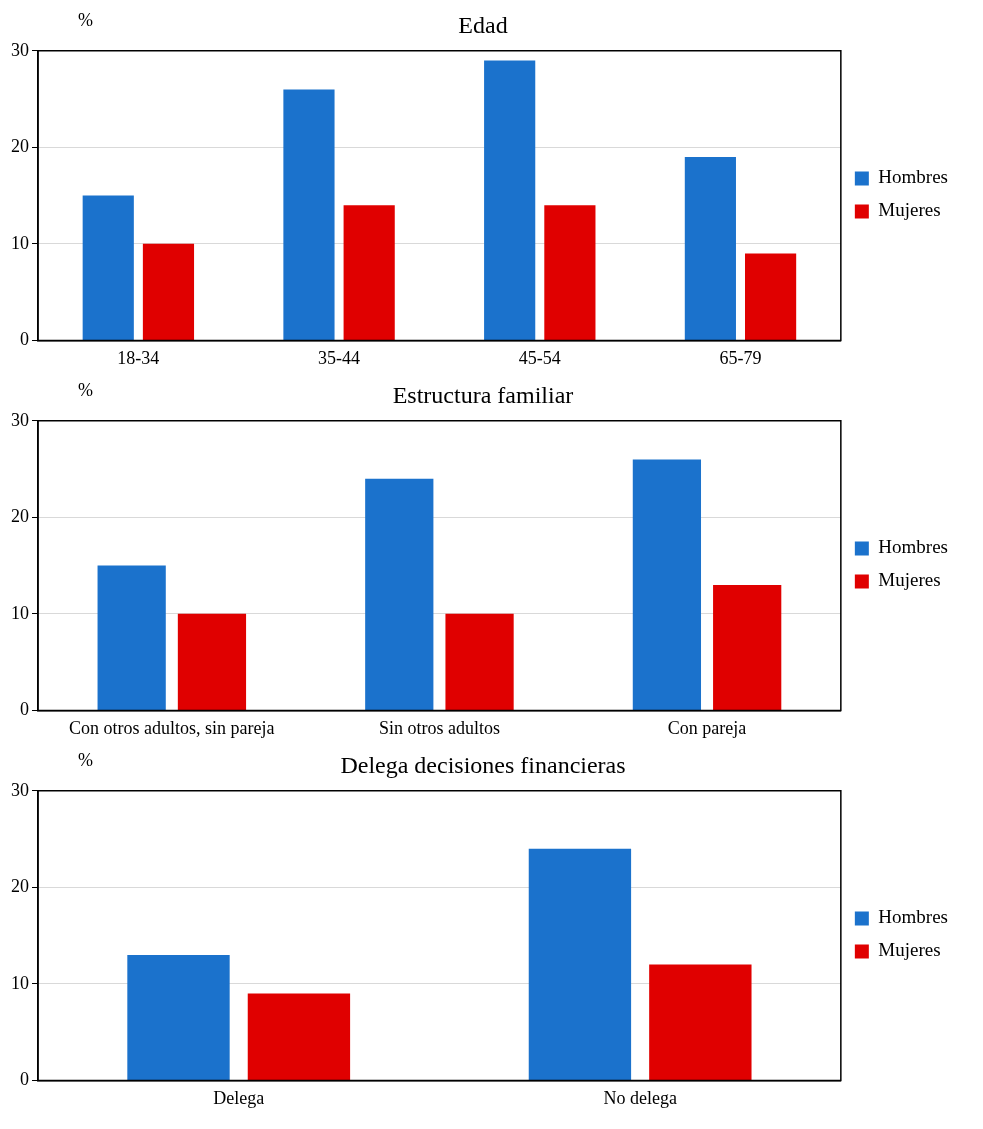 The image size is (983, 1129). What do you see at coordinates (707, 727) in the screenshot?
I see `x-tick-label: Con pareja` at bounding box center [707, 727].